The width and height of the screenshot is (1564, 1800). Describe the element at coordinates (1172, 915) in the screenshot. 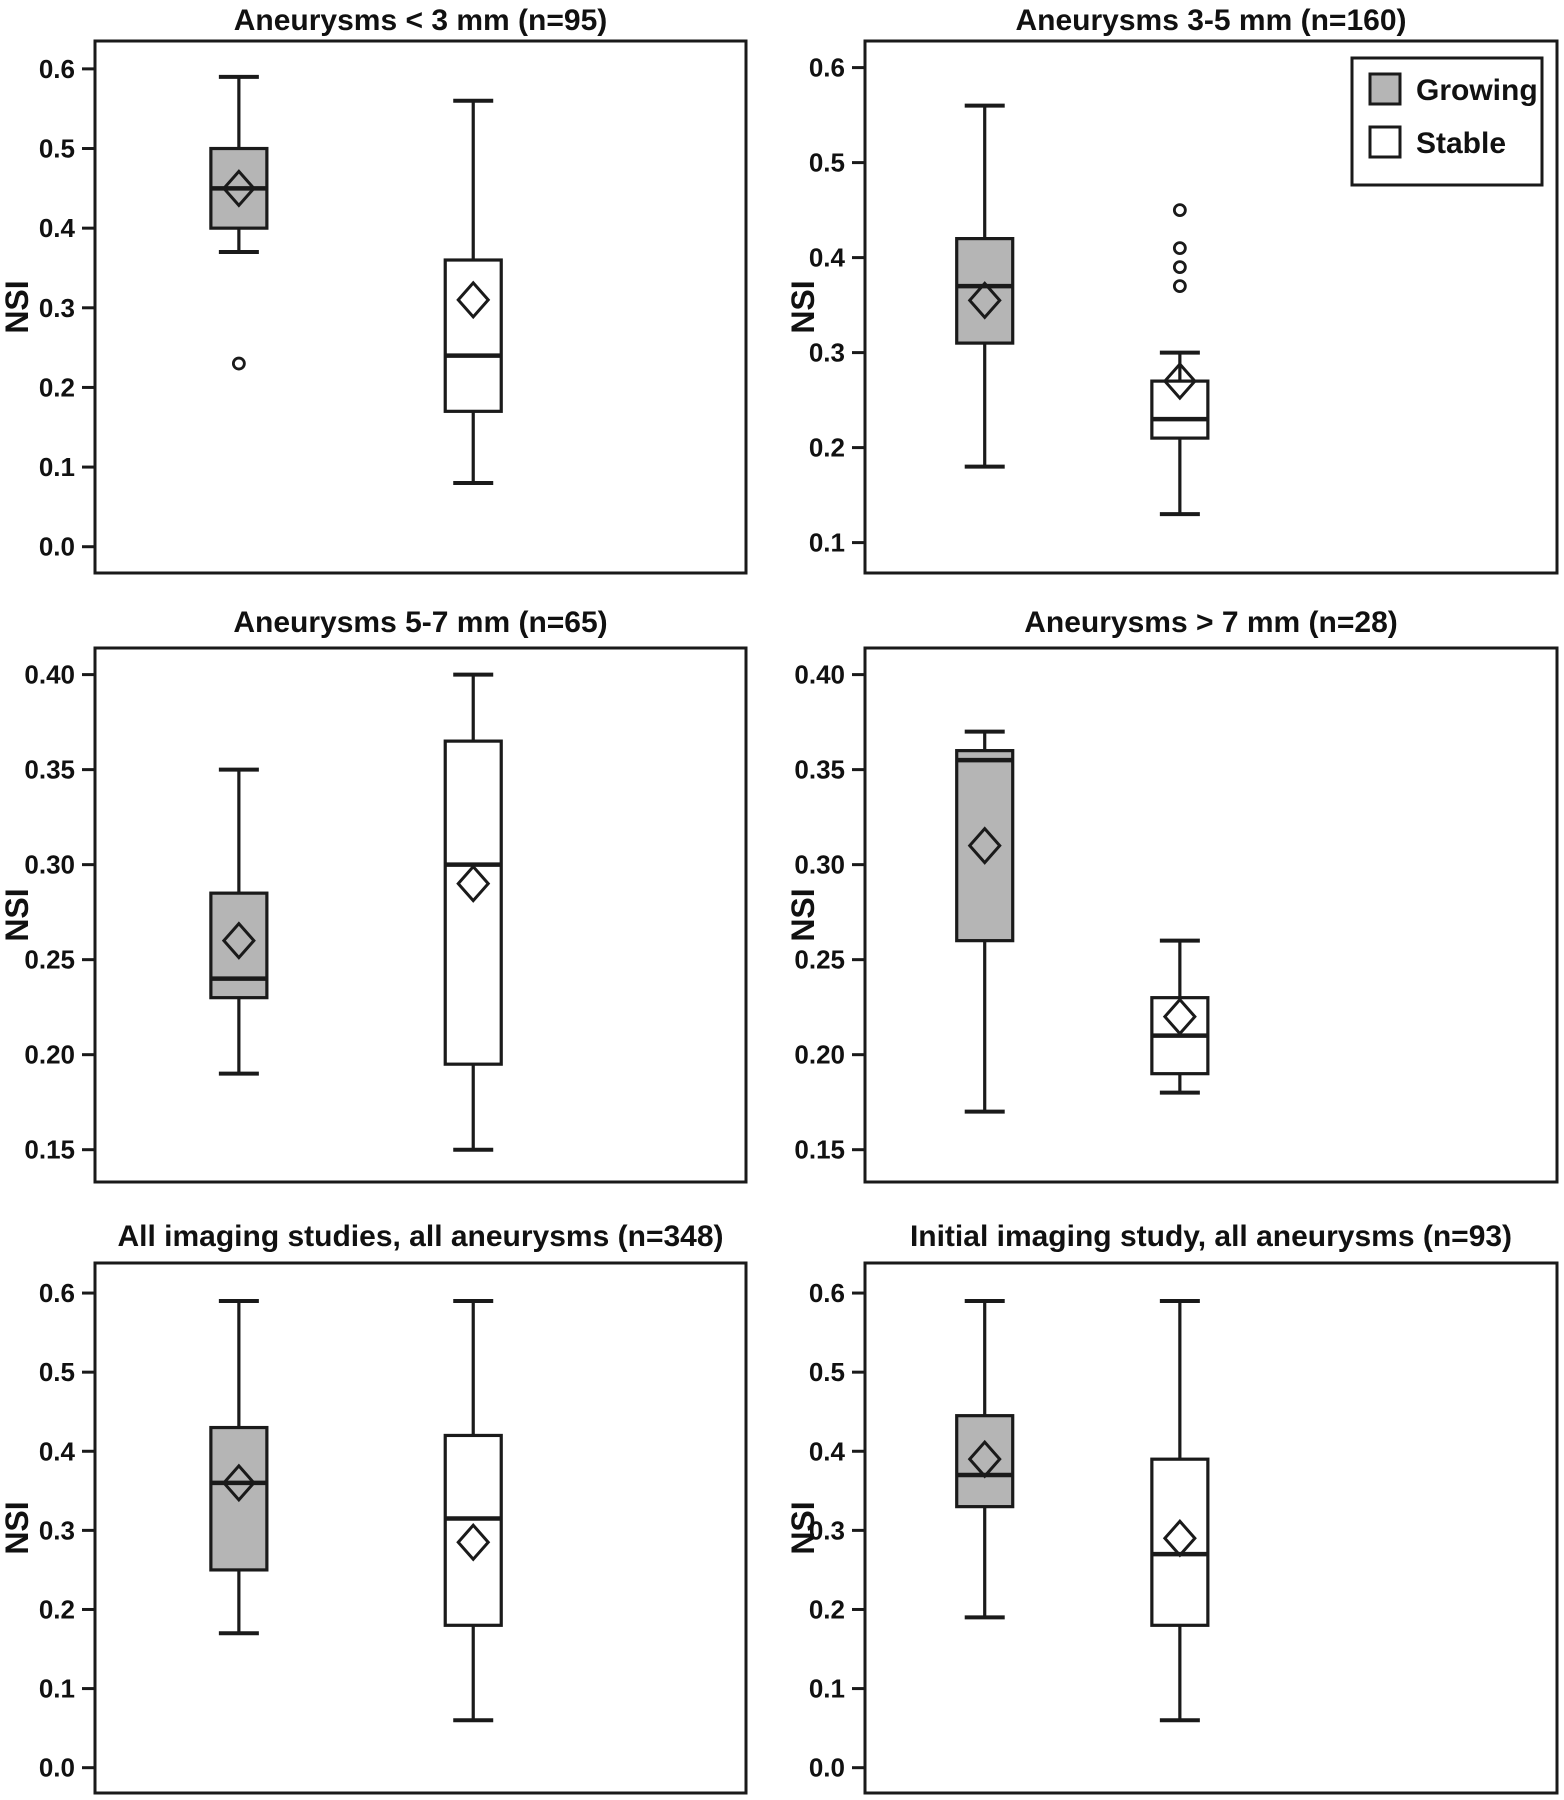

I see `panel-aneurysms-gt-7mm: 0.15 0.20 0.25 0.30 0.35 0.40 NSI` at that location.